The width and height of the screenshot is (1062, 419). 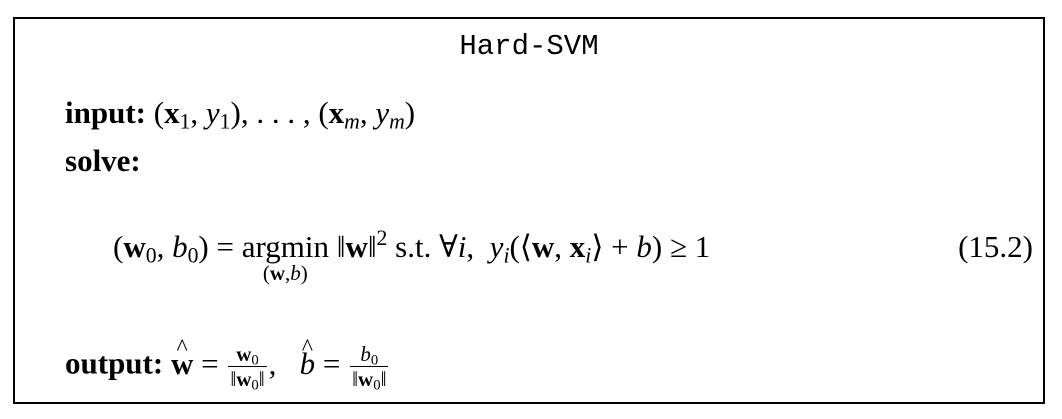 I want to click on input-label: input:, so click(x=105, y=112).